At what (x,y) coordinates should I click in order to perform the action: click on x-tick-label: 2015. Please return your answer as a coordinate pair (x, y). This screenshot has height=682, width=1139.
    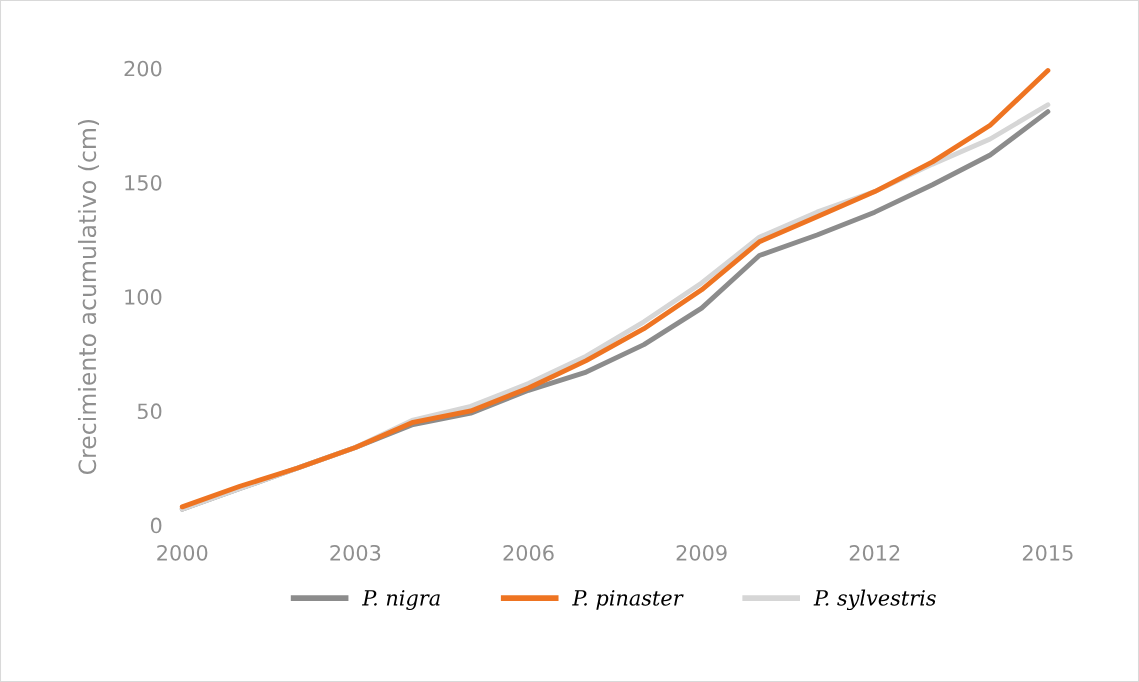
    Looking at the image, I should click on (1047, 552).